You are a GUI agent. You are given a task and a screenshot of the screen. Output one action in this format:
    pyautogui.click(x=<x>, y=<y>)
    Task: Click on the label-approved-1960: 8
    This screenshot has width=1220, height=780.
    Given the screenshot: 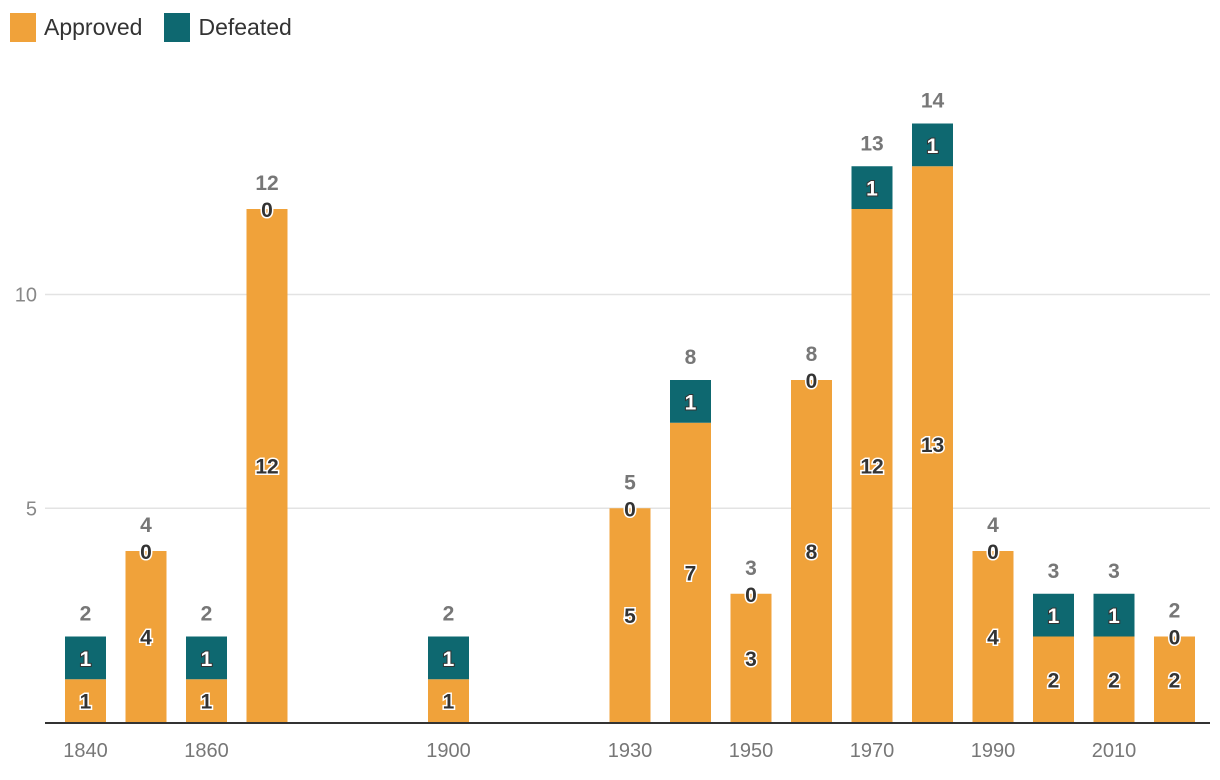 What is the action you would take?
    pyautogui.click(x=812, y=552)
    